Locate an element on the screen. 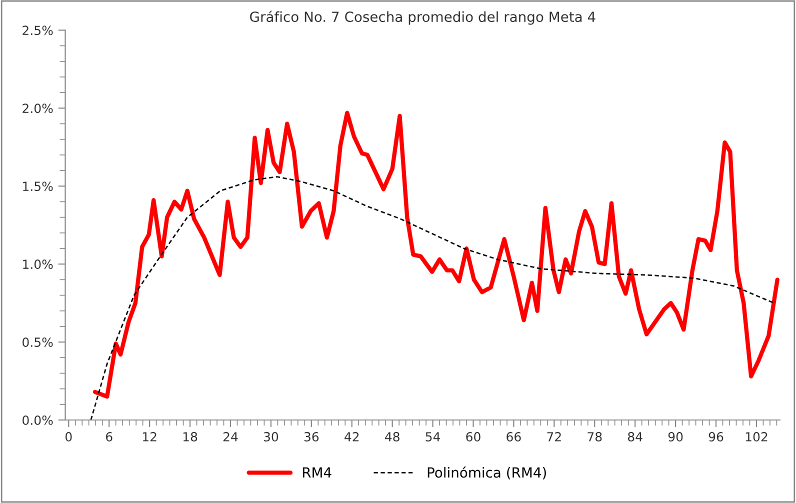 The height and width of the screenshot is (503, 796). y-tick-label: 0.0% is located at coordinates (37, 420).